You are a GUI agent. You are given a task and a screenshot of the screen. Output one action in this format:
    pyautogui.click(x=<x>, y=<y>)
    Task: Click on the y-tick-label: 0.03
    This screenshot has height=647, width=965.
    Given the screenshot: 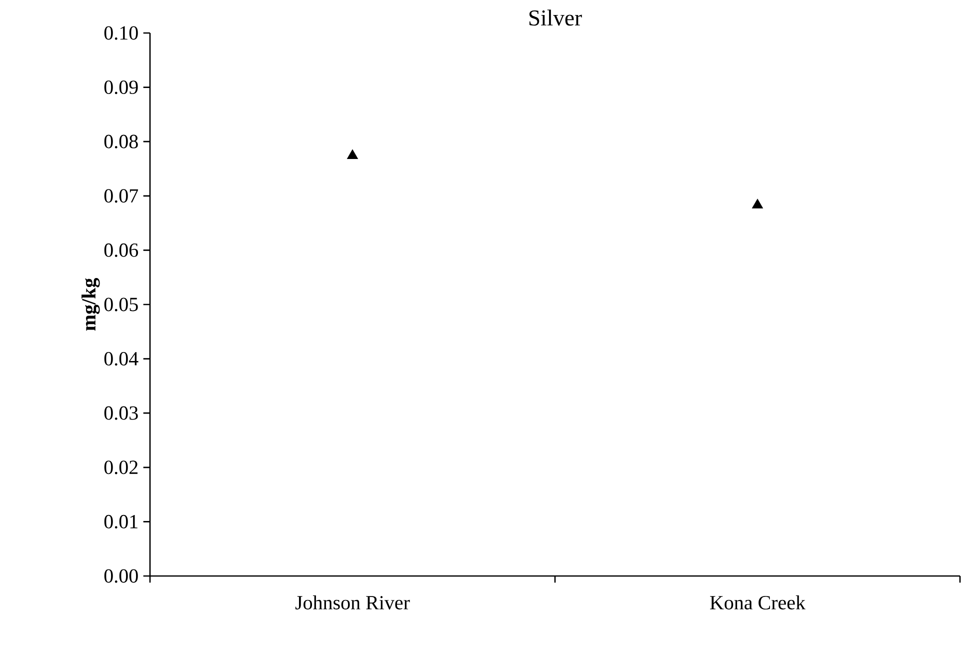 What is the action you would take?
    pyautogui.click(x=121, y=413)
    